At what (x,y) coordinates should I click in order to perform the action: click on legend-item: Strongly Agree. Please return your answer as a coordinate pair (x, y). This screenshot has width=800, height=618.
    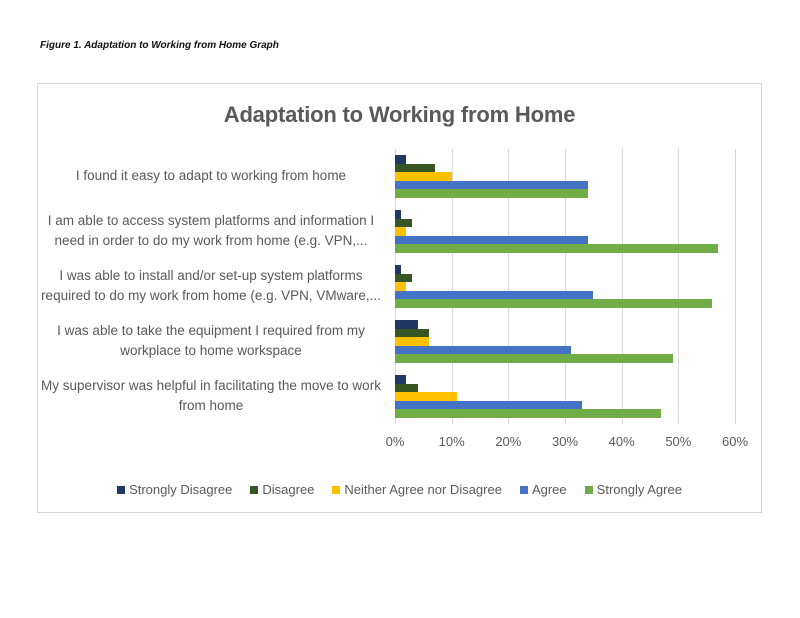
    Looking at the image, I should click on (633, 489).